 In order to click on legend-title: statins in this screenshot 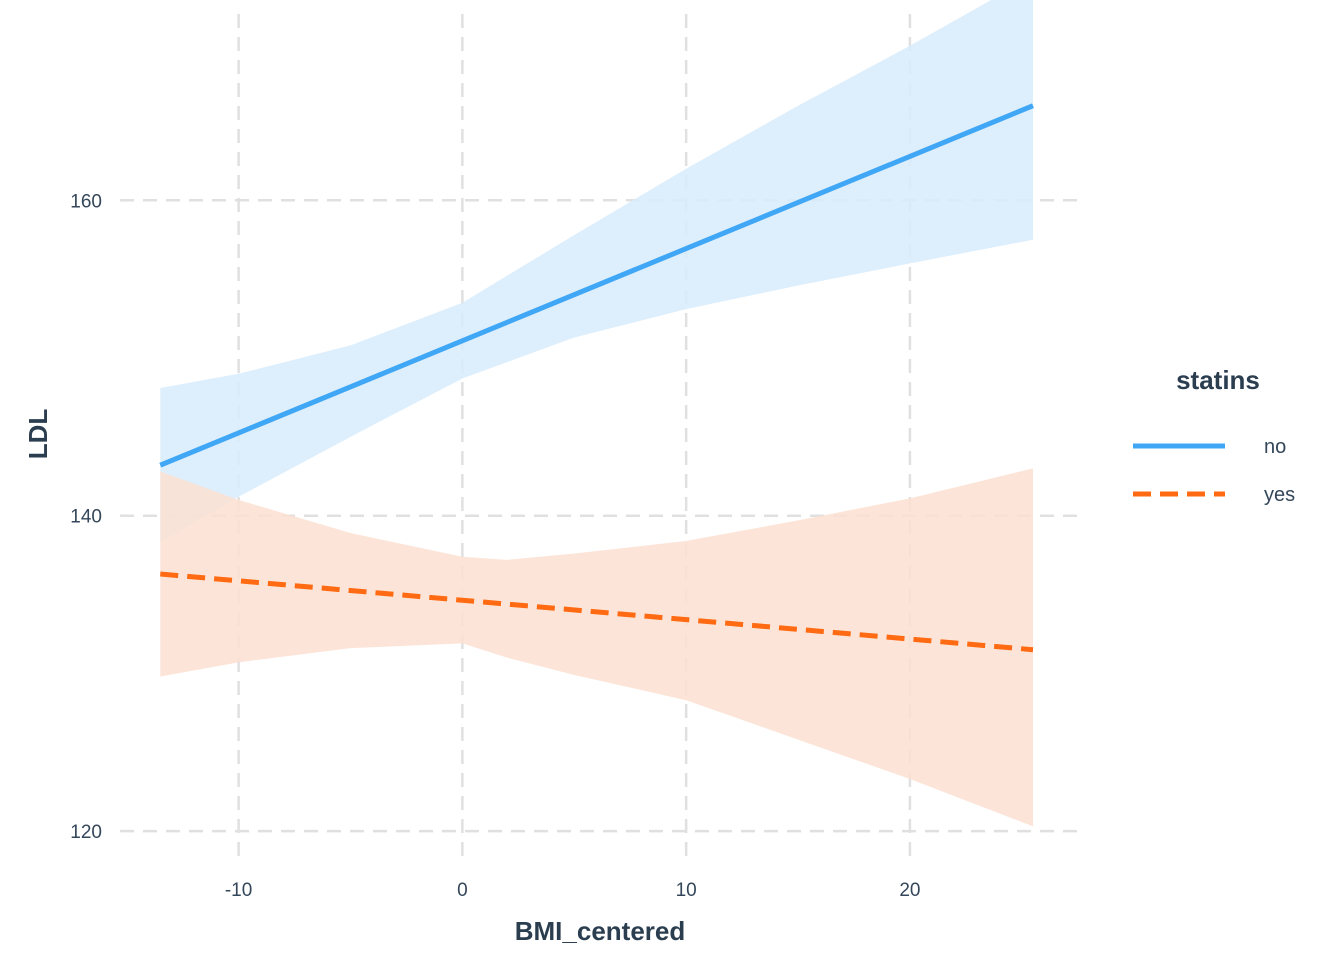, I will do `click(1218, 380)`.